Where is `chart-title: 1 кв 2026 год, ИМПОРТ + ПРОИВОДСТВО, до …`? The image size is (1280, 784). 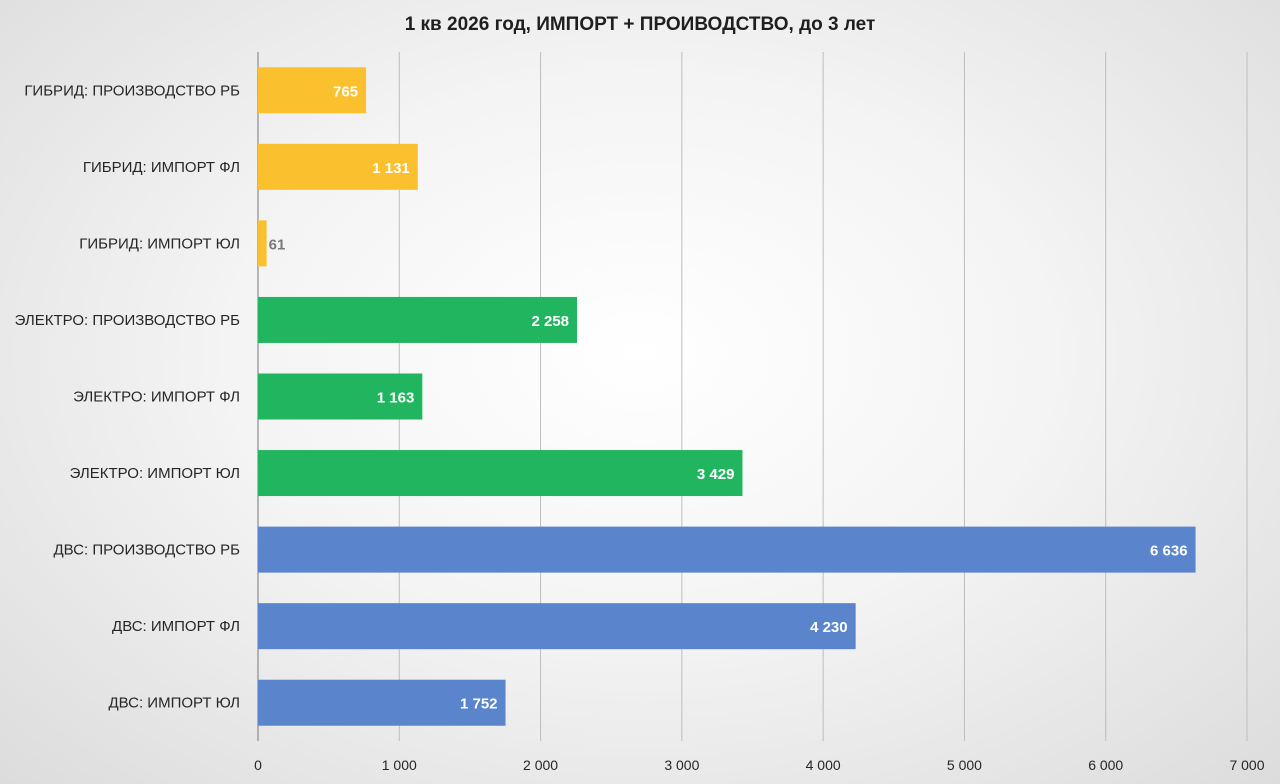
chart-title: 1 кв 2026 год, ИМПОРТ + ПРОИВОДСТВО, до … is located at coordinates (640, 24).